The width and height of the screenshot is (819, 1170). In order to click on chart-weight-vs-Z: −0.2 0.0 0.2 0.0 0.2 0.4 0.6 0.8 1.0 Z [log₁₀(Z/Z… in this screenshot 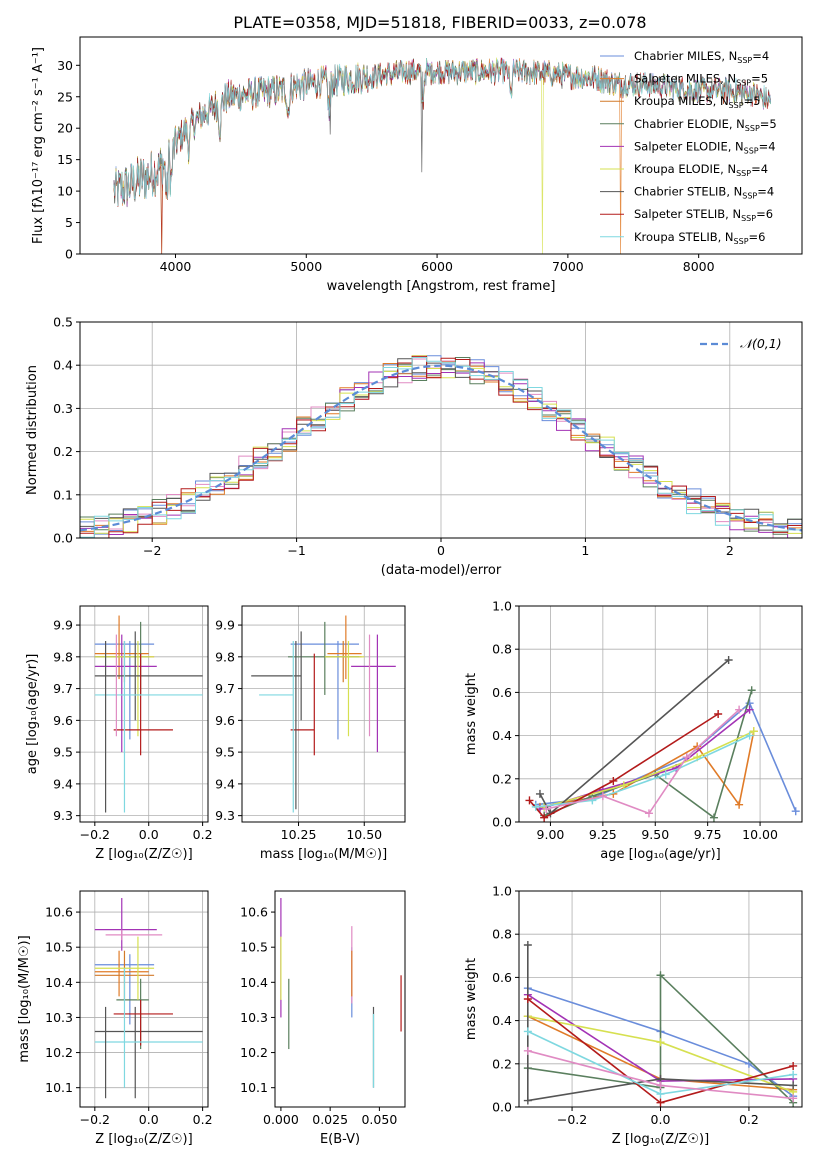, I will do `click(633, 1015)`.